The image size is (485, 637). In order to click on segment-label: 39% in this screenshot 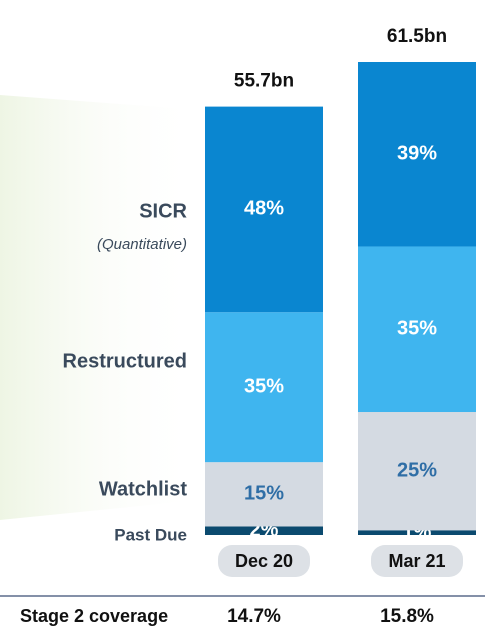, I will do `click(417, 154)`.